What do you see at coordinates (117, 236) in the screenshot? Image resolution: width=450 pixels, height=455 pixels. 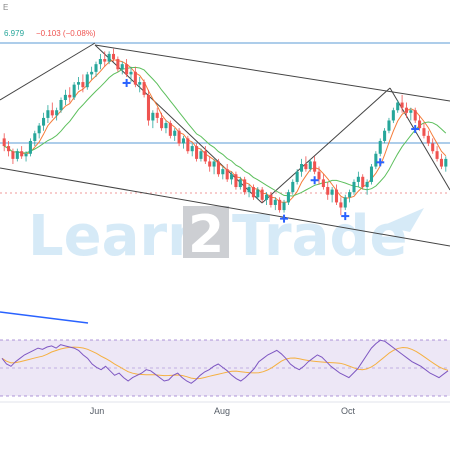 I see `watermark-text-left: Learn` at bounding box center [117, 236].